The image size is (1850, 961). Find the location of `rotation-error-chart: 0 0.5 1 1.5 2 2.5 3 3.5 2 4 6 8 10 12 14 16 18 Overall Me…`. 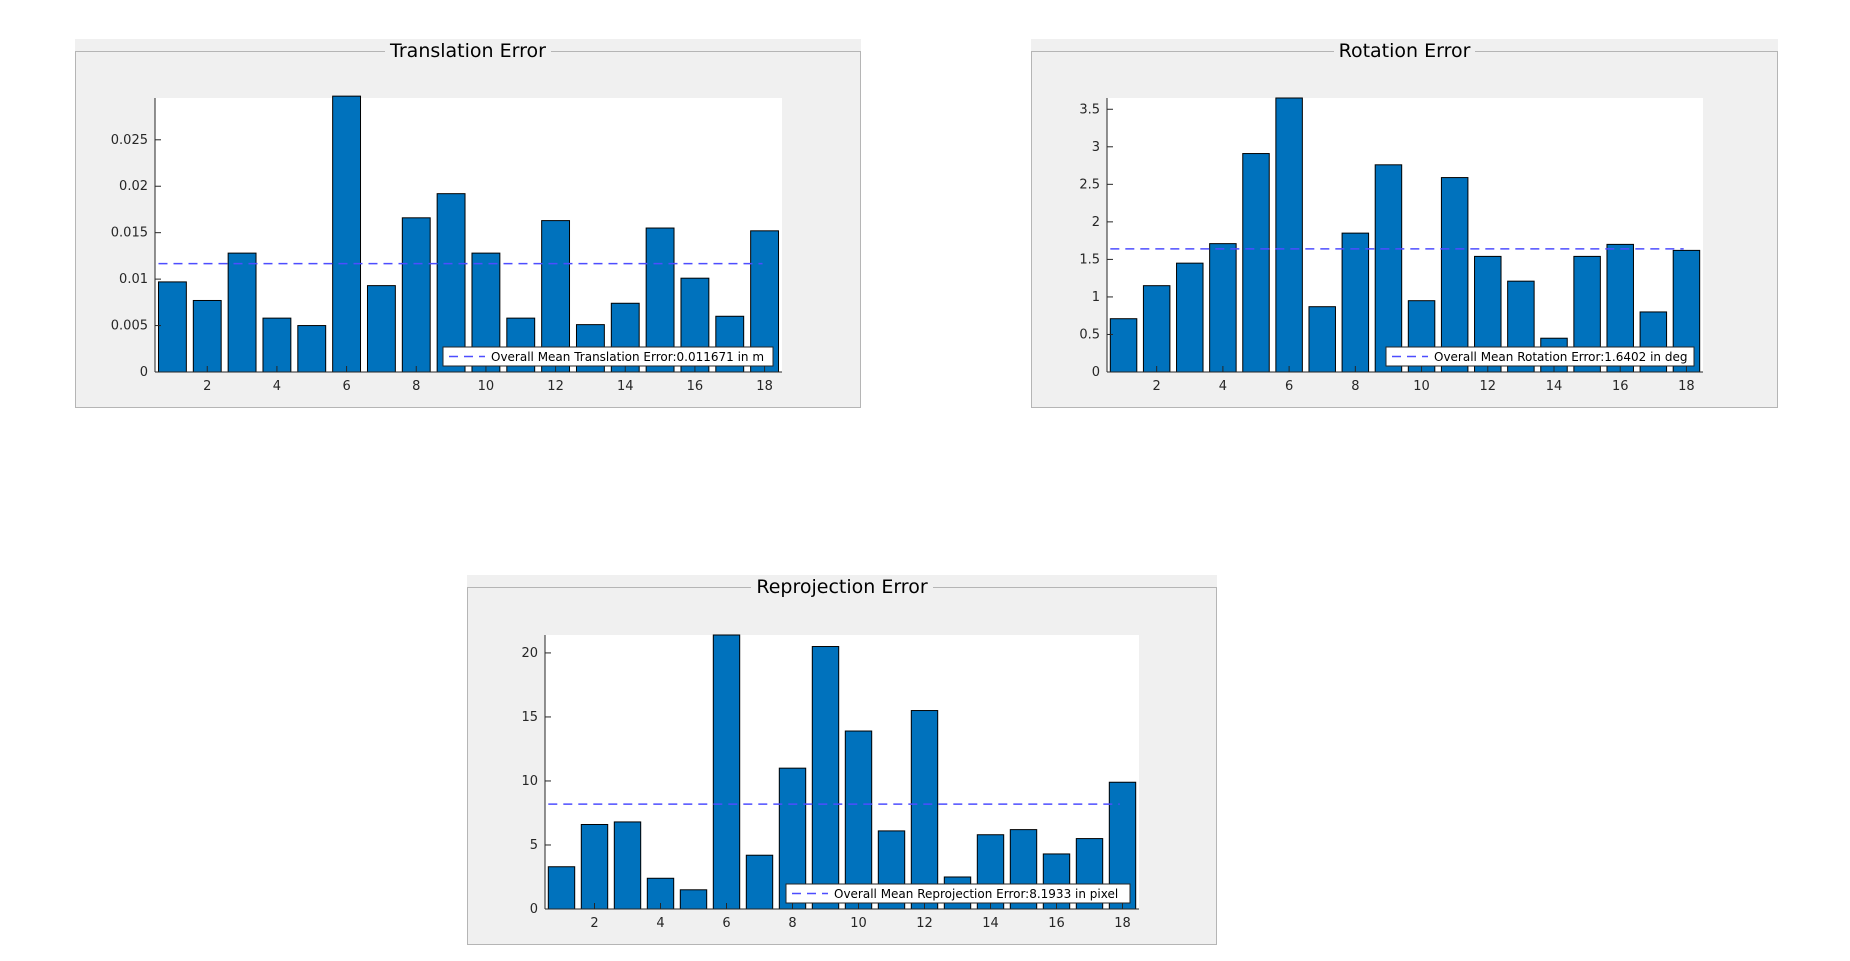

rotation-error-chart: 0 0.5 1 1.5 2 2.5 3 3.5 2 4 6 8 10 12 14 16 18 Overall Me… is located at coordinates (1391, 245).